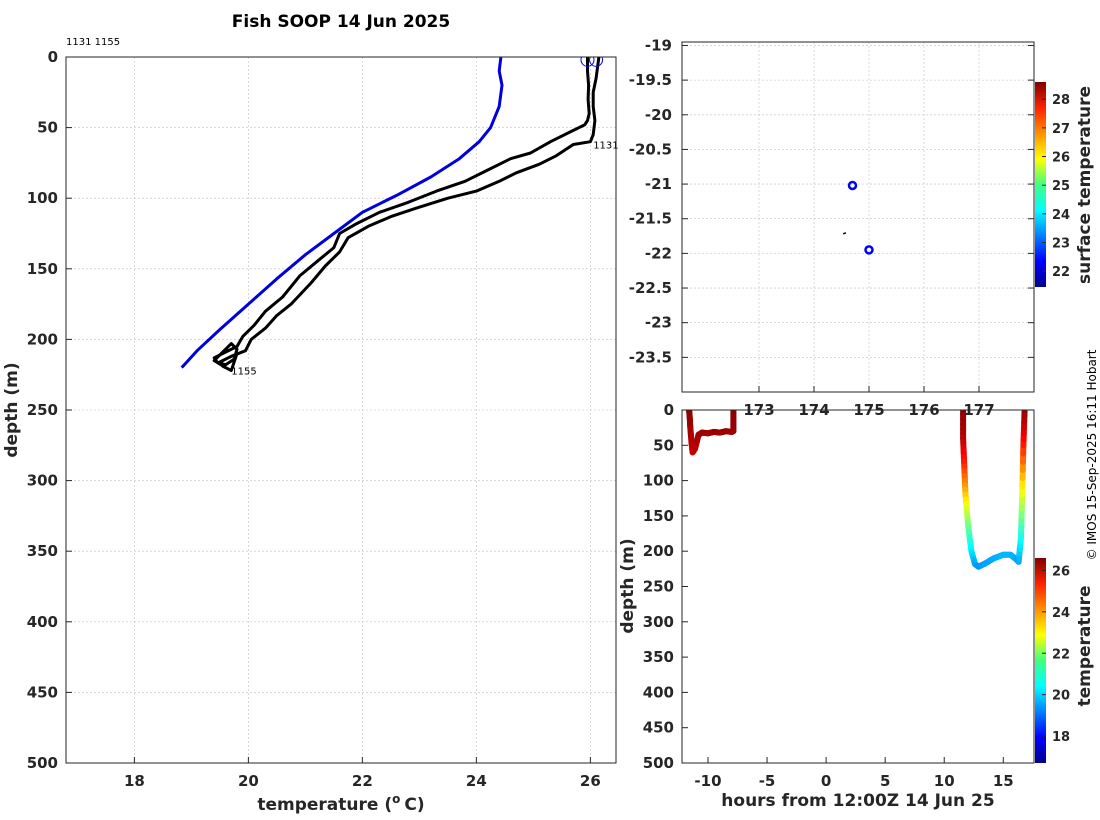  Describe the element at coordinates (1061, 244) in the screenshot. I see `colorbar-tick-label: 23` at that location.